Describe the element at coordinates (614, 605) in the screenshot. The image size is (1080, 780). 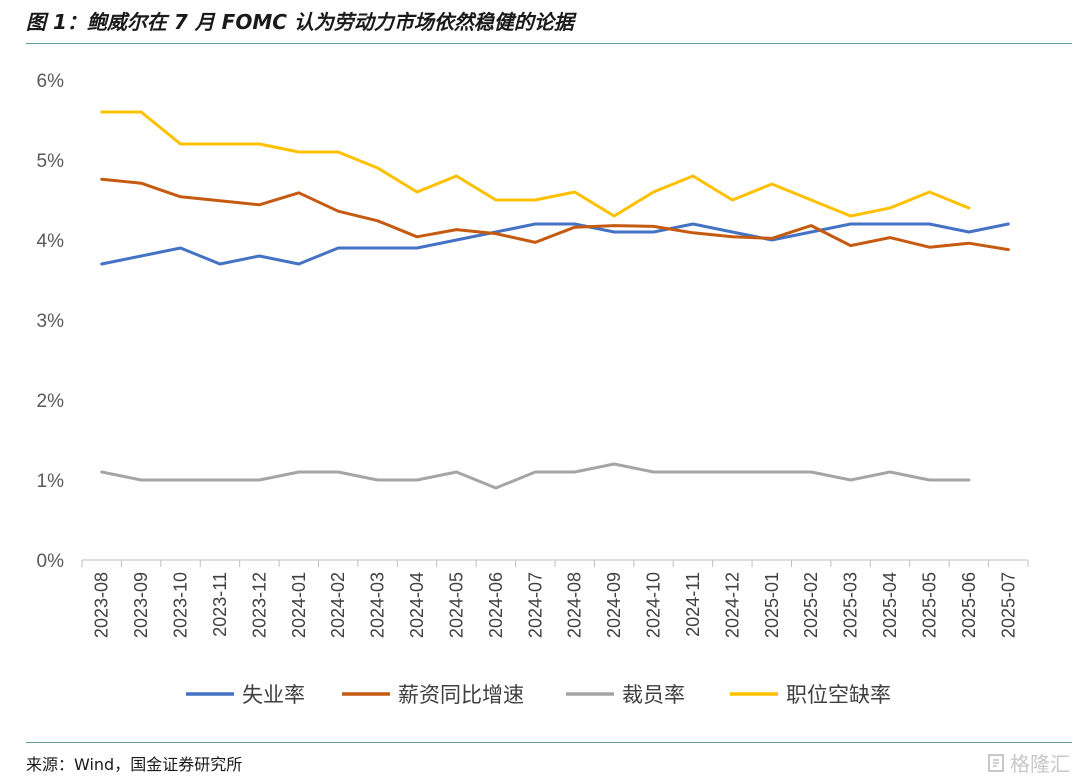
I see `x-tick-label: 2024-09` at that location.